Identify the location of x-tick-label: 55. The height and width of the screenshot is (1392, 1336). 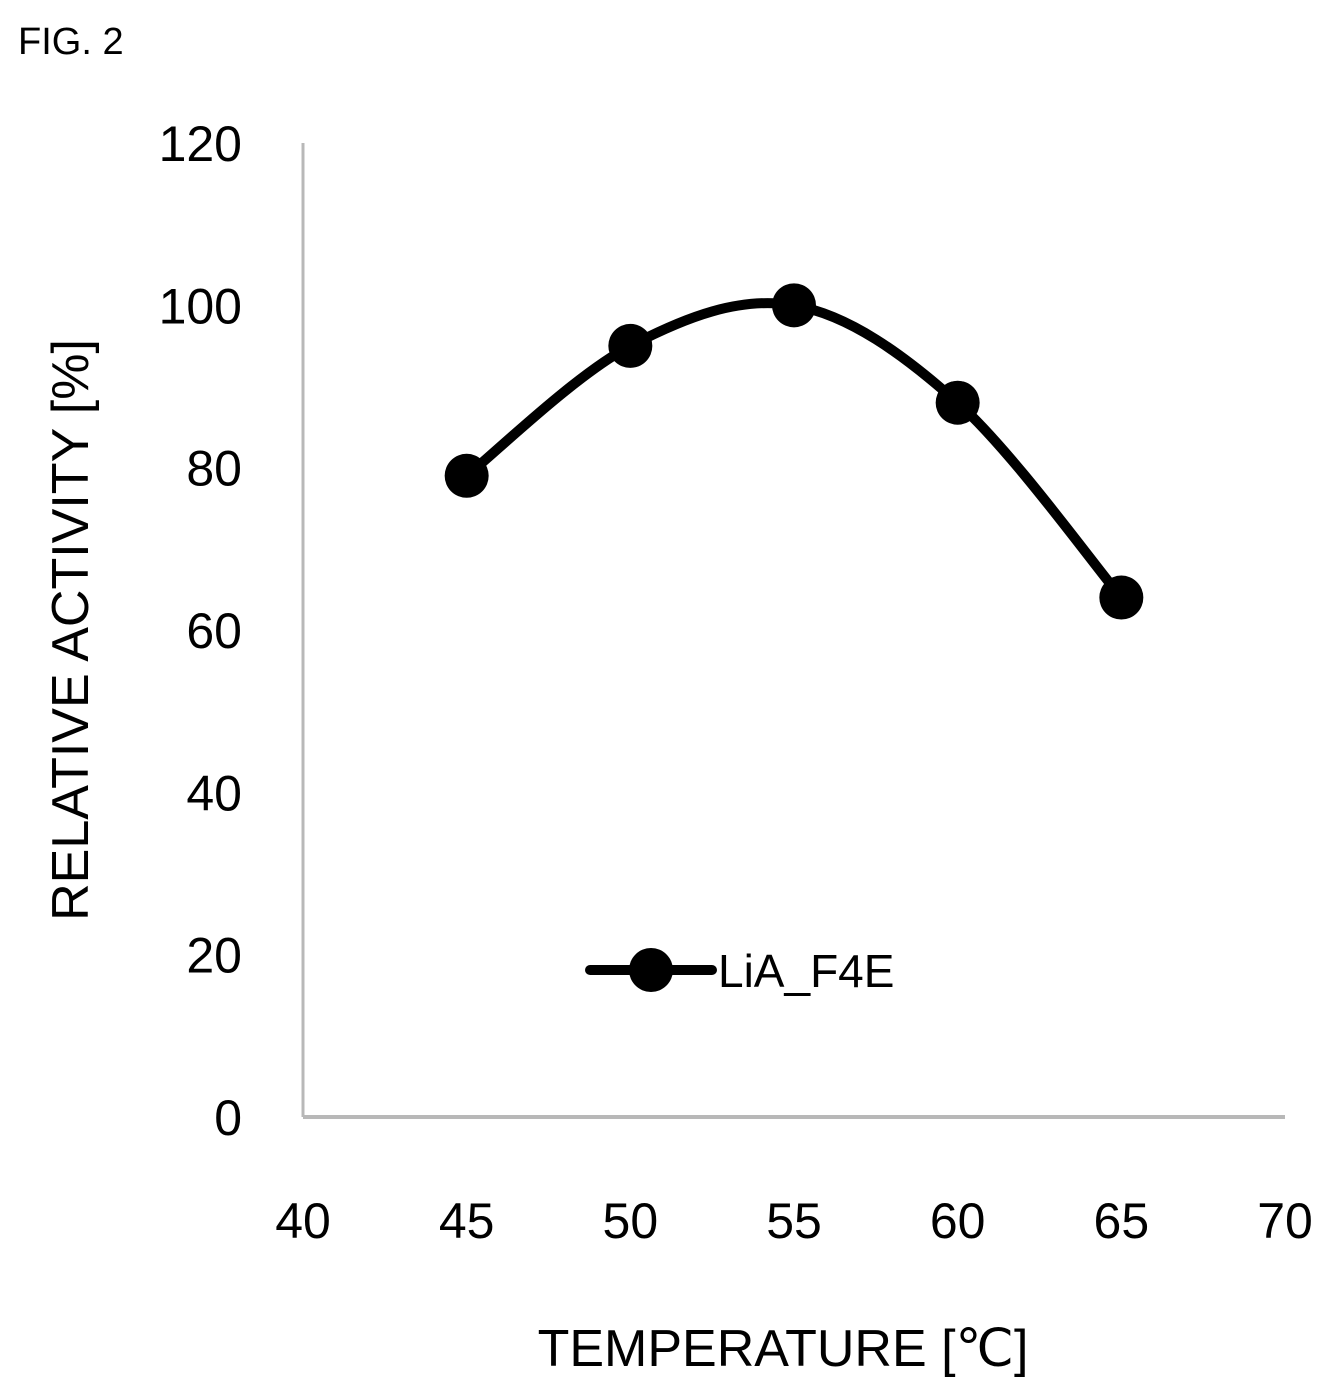
(794, 1221).